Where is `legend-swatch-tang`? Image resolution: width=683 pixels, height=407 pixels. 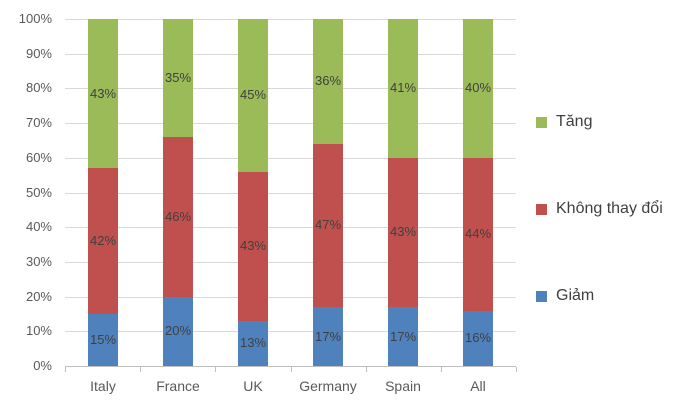 legend-swatch-tang is located at coordinates (541, 122).